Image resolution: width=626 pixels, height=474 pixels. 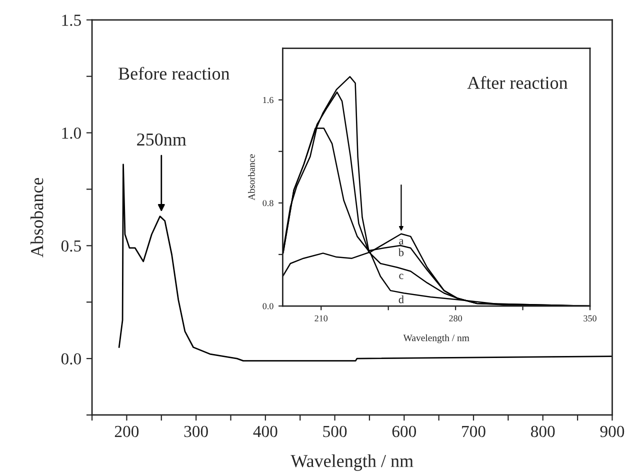 I want to click on x-tick-label: 200, so click(x=126, y=432).